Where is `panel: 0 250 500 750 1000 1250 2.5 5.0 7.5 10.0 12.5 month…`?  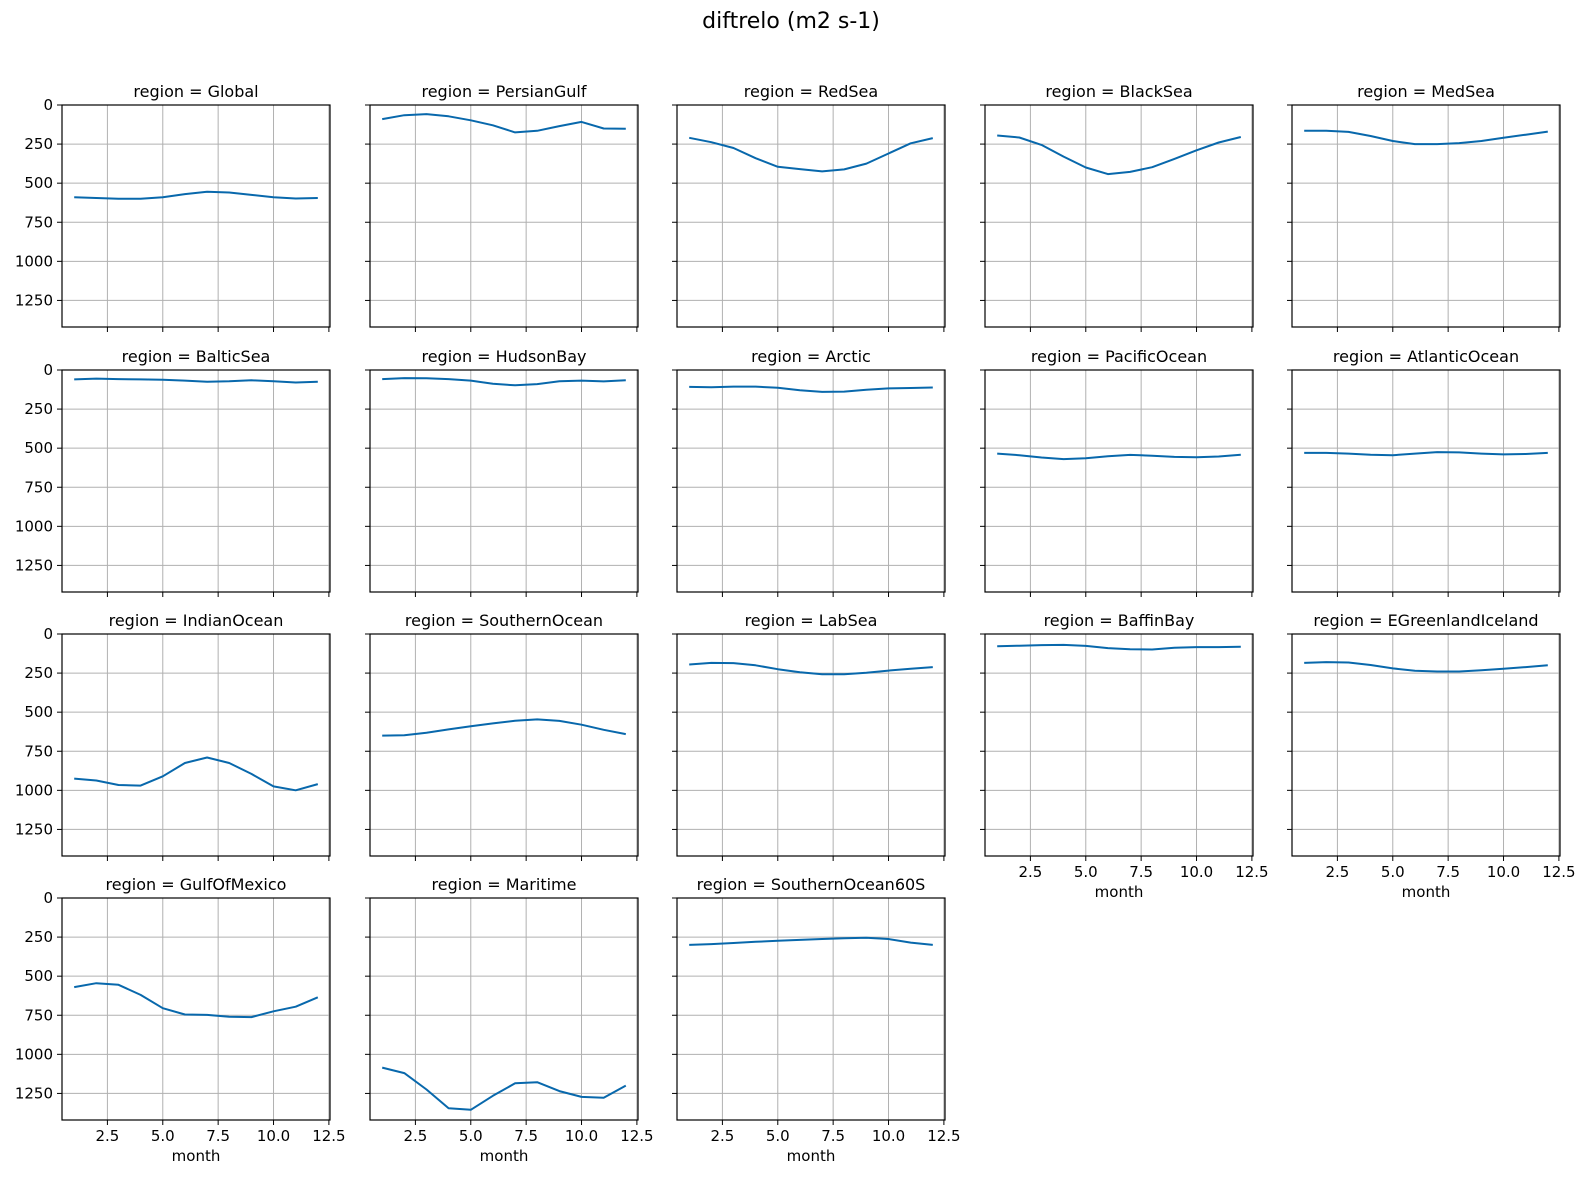
panel: 0 250 500 750 1000 1250 2.5 5.0 7.5 10.0 12.5 month… is located at coordinates (180, 1020).